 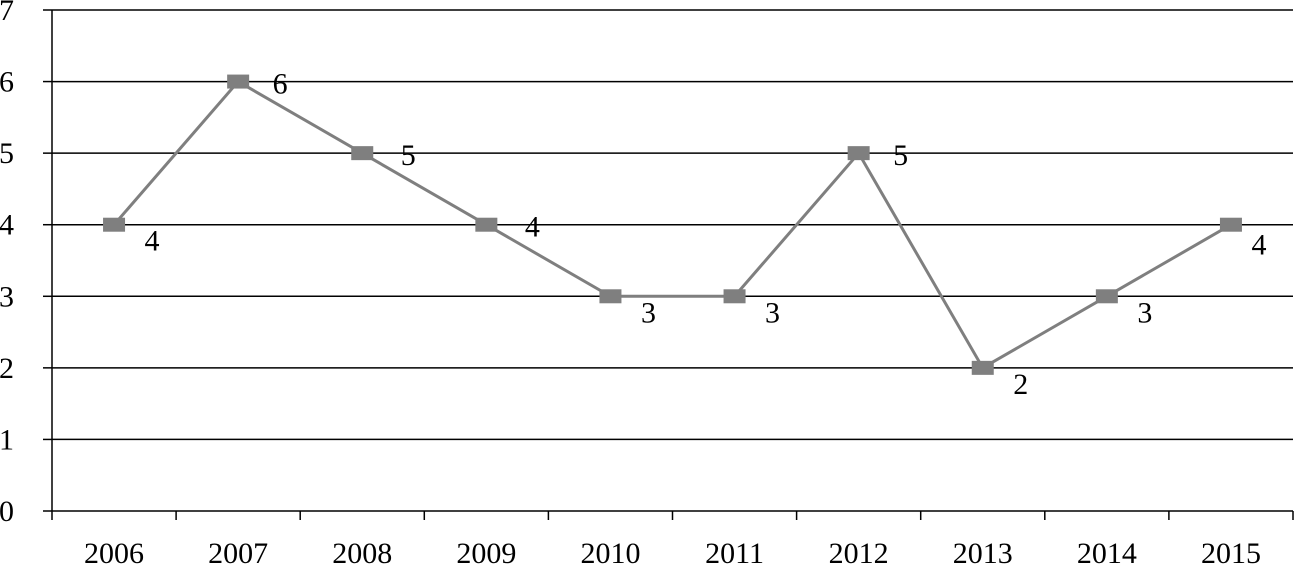 What do you see at coordinates (7, 511) in the screenshot?
I see `y-tick-label: 0` at bounding box center [7, 511].